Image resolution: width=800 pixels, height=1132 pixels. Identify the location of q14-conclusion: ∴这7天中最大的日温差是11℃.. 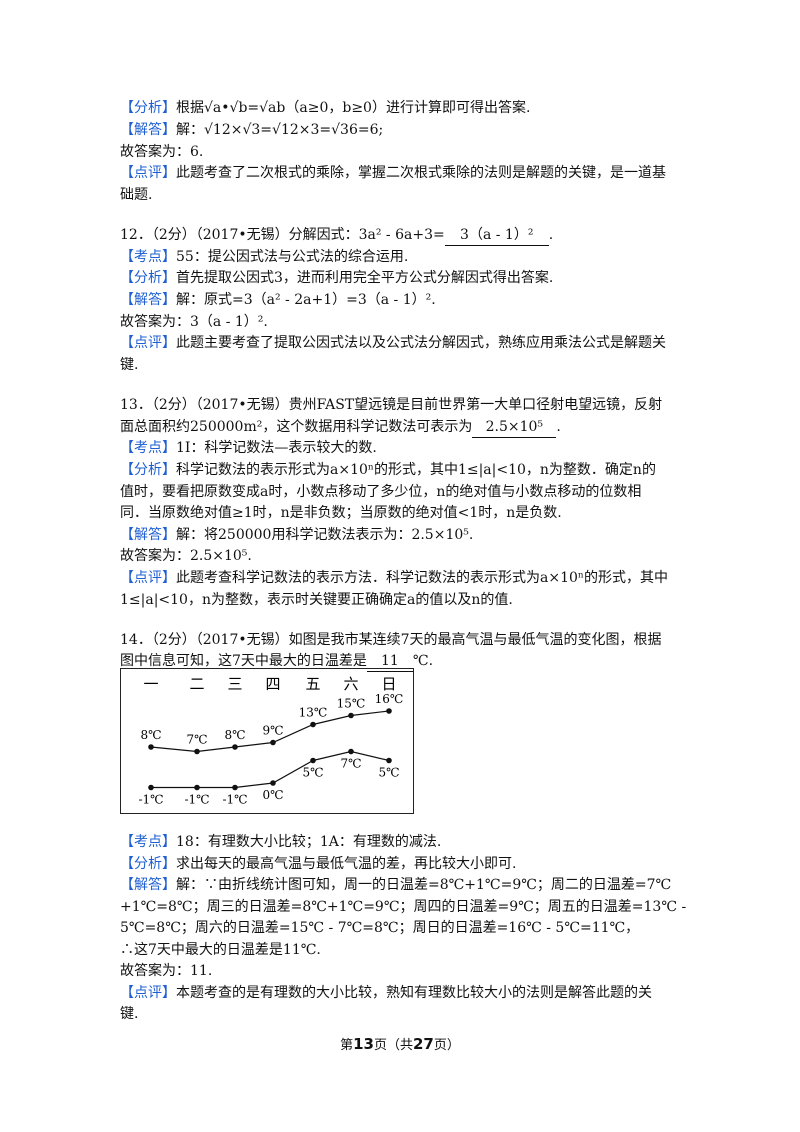
(220, 950).